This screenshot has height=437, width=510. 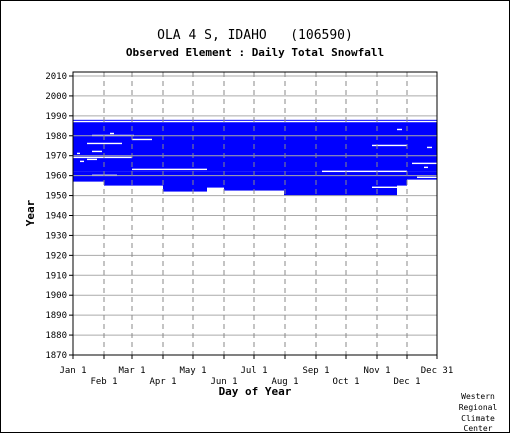 I want to click on x-tick-label: Mar 1, so click(x=131, y=371).